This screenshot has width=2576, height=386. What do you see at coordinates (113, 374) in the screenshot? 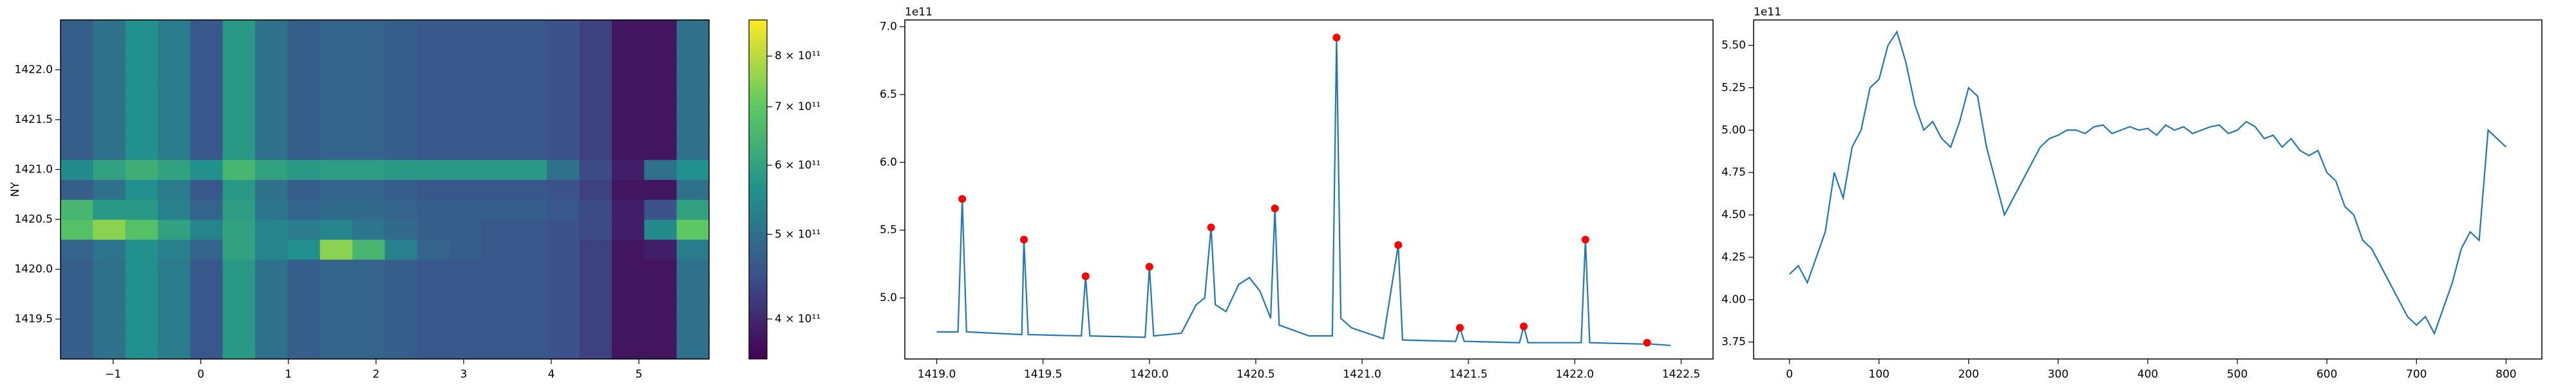
I see `x-tick-label: −1` at bounding box center [113, 374].